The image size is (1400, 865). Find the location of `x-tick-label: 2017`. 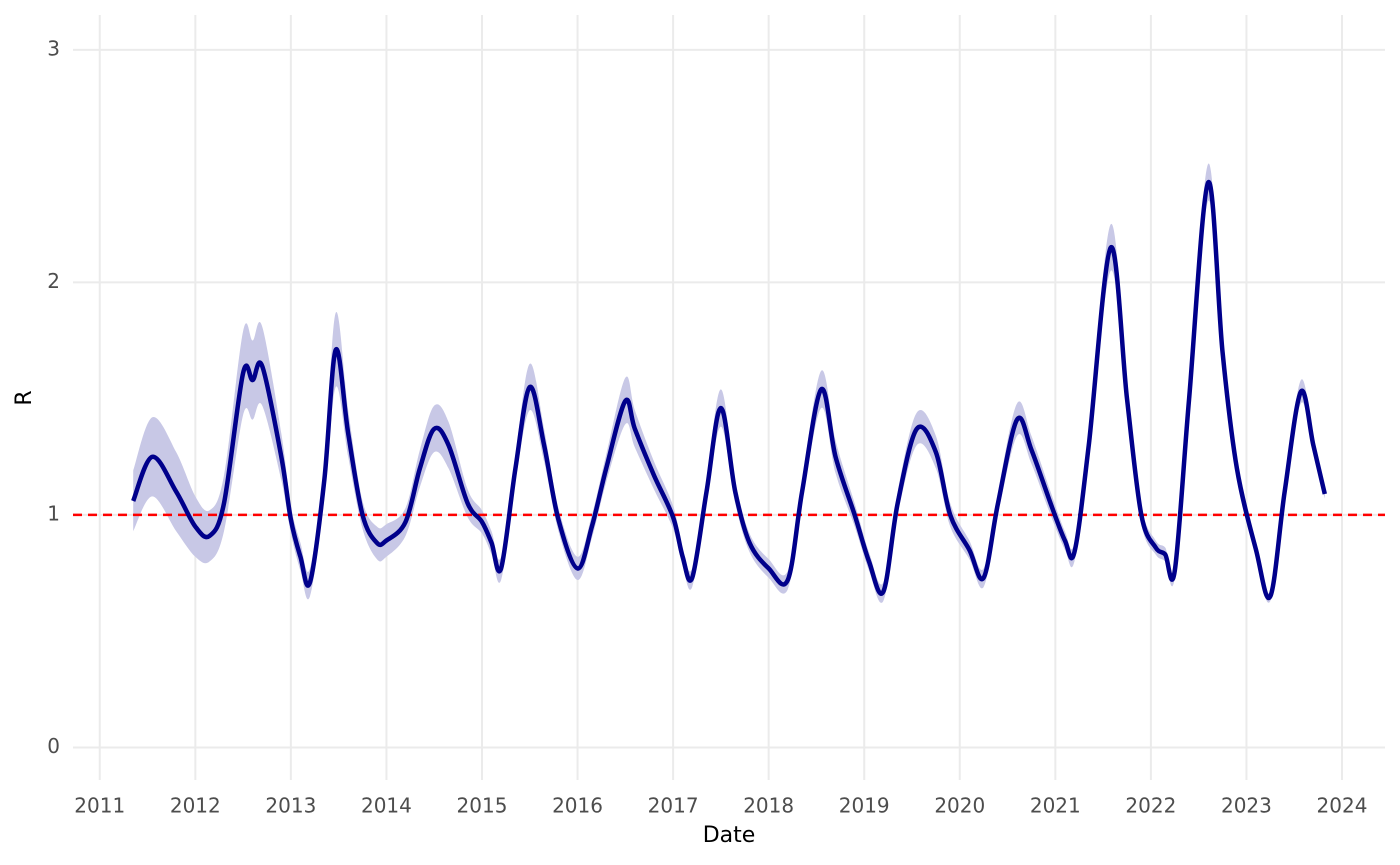

x-tick-label: 2017 is located at coordinates (673, 806).